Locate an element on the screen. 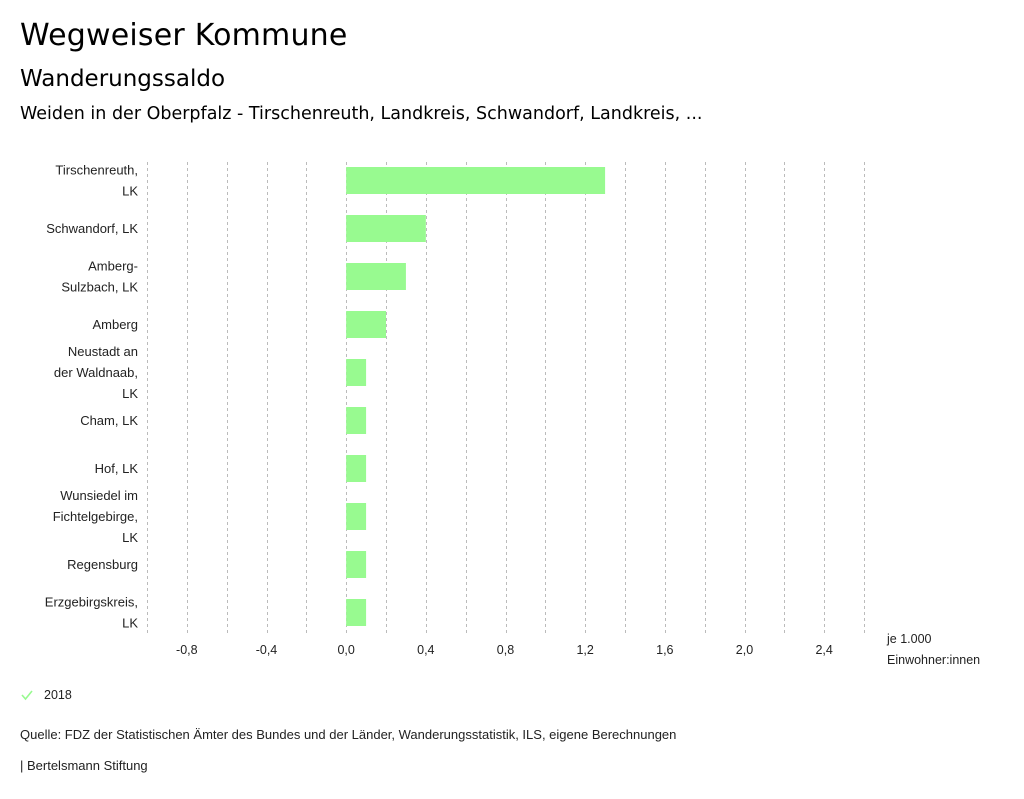 The height and width of the screenshot is (799, 1024). category-label: der Waldnaab, is located at coordinates (96, 372).